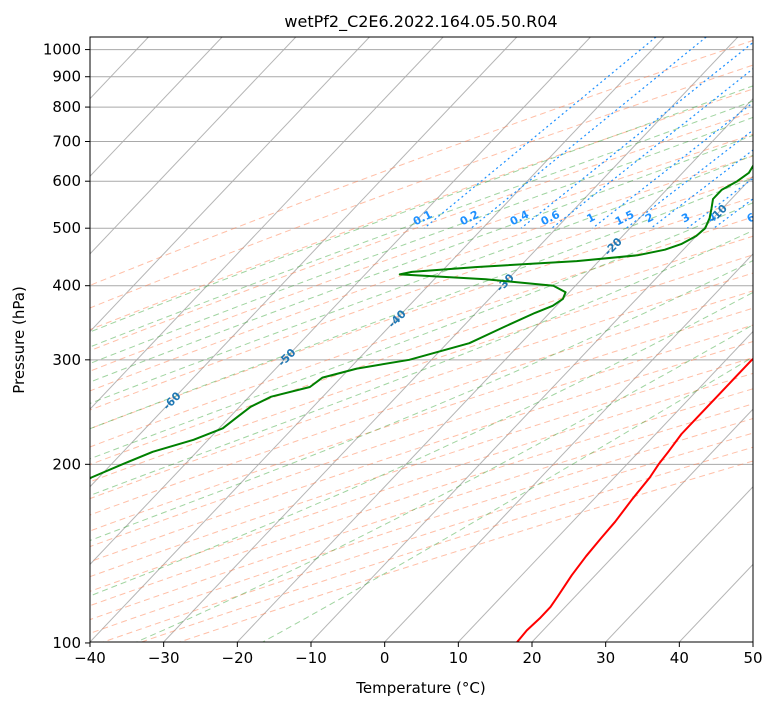 Image resolution: width=775 pixels, height=708 pixels. Describe the element at coordinates (66, 141) in the screenshot. I see `y-tick-label: 700` at that location.